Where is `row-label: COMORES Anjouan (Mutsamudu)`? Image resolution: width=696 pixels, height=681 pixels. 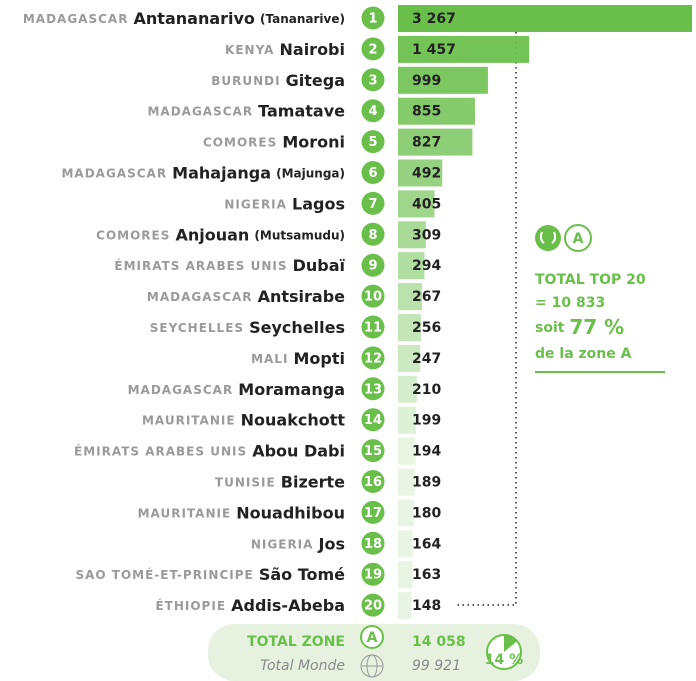
row-label: COMORES Anjouan (Mutsamudu) is located at coordinates (220, 234).